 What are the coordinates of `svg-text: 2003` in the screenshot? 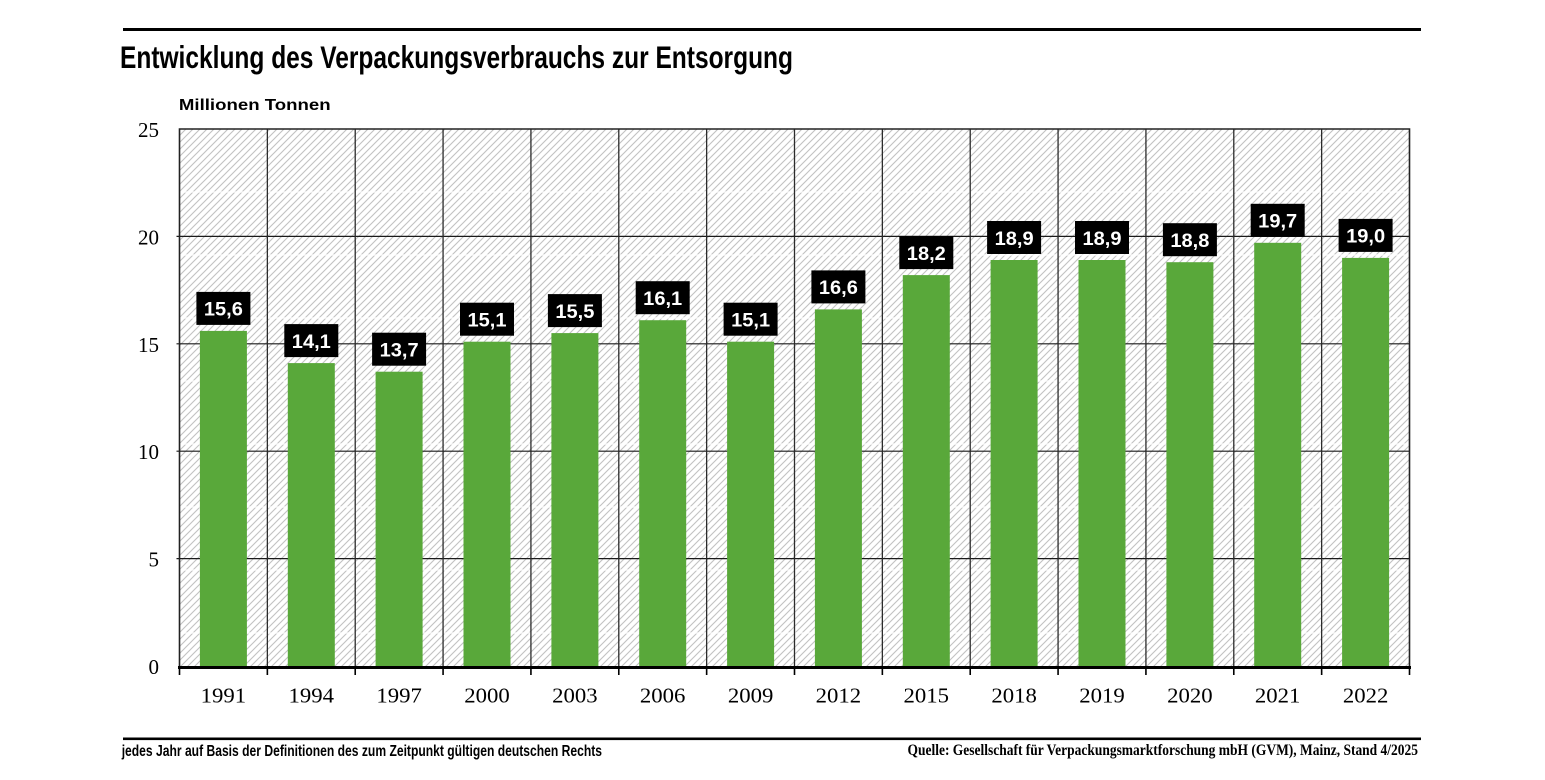 It's located at (575, 696).